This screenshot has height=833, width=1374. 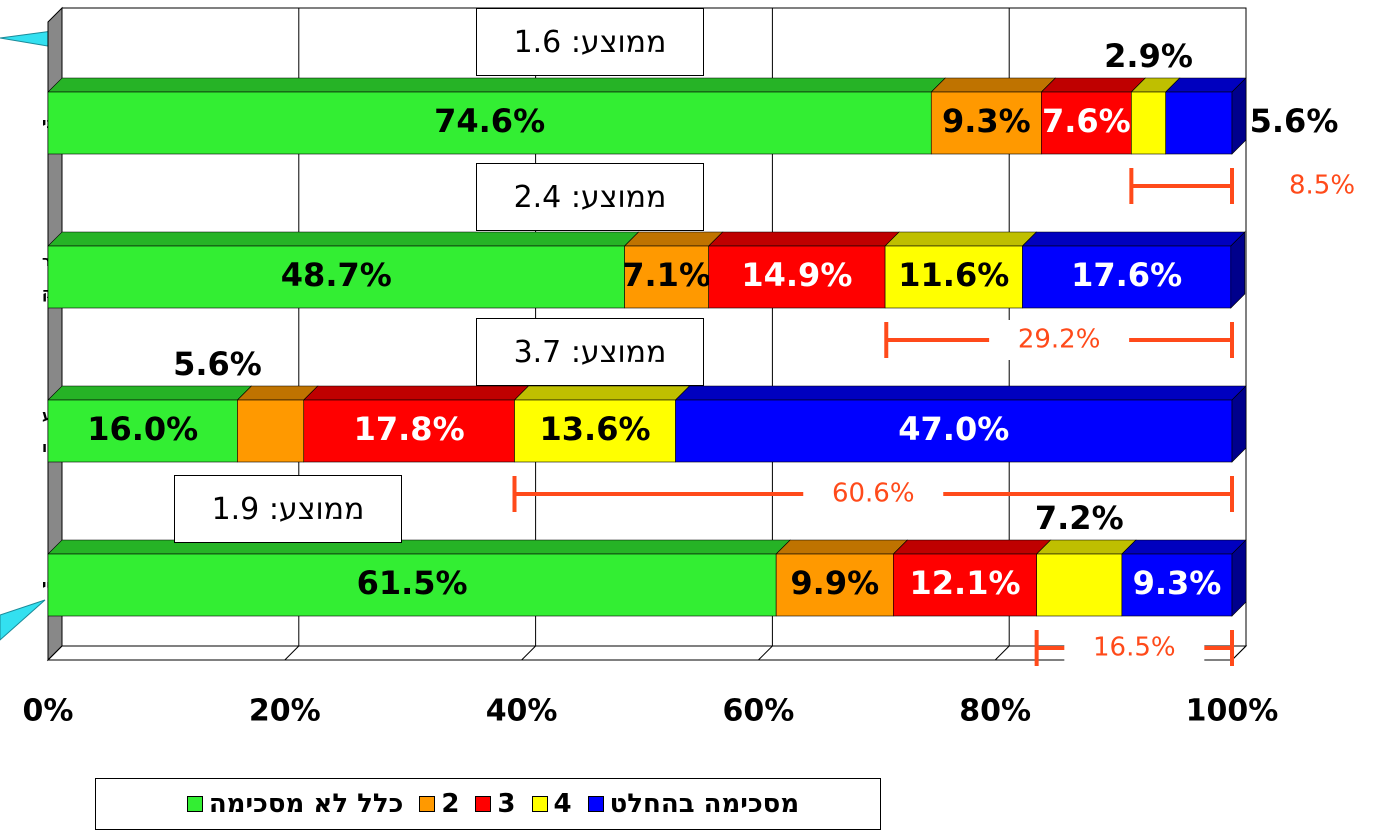 I want to click on legend-label: כלל לא מסכימה, so click(x=306, y=804).